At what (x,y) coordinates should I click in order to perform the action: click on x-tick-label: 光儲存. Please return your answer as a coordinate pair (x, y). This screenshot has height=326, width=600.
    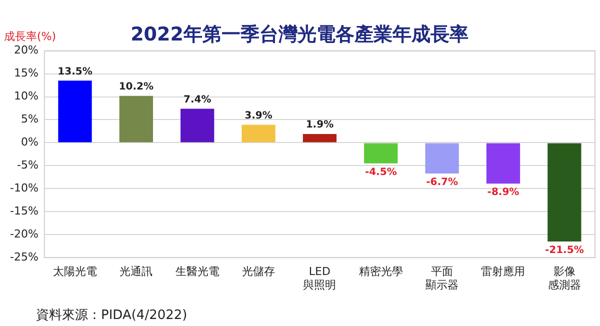
    Looking at the image, I should click on (259, 271).